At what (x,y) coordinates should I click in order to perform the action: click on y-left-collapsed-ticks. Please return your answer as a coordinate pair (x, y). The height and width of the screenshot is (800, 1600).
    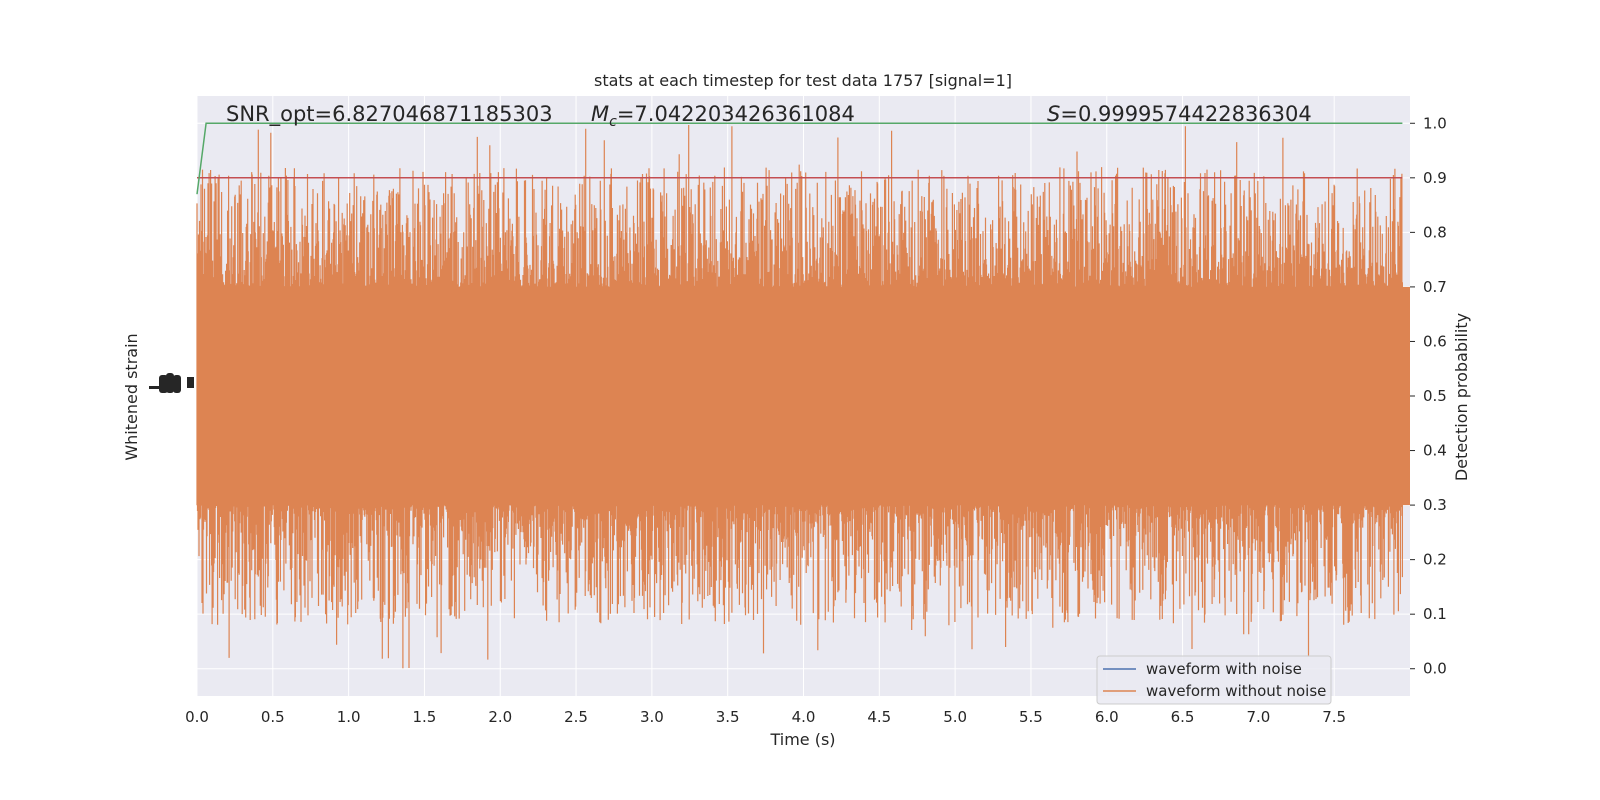
    Looking at the image, I should click on (171, 383).